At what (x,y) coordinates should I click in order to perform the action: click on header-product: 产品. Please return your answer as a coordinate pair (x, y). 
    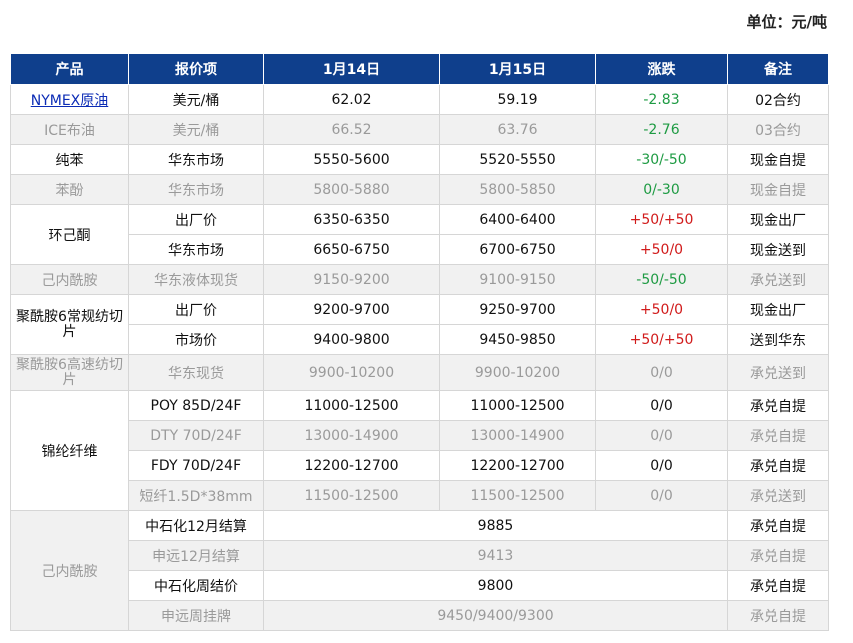
    Looking at the image, I should click on (69, 69).